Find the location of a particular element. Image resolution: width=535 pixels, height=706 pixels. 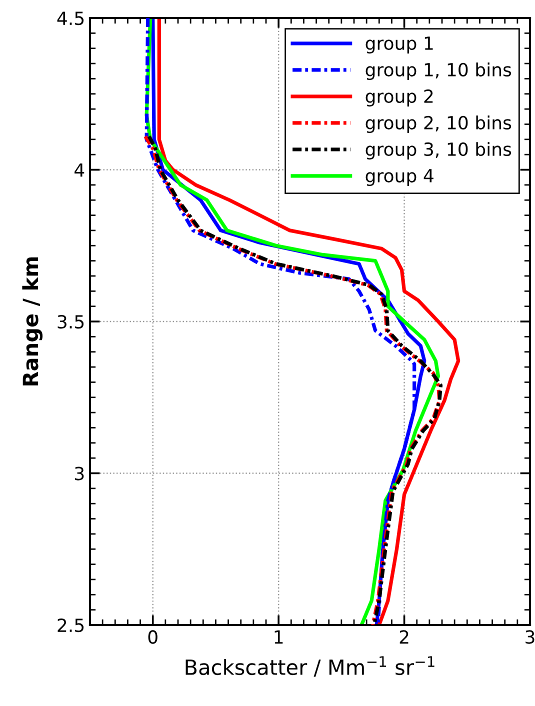

y-tick-label: 3.5 is located at coordinates (71, 321).